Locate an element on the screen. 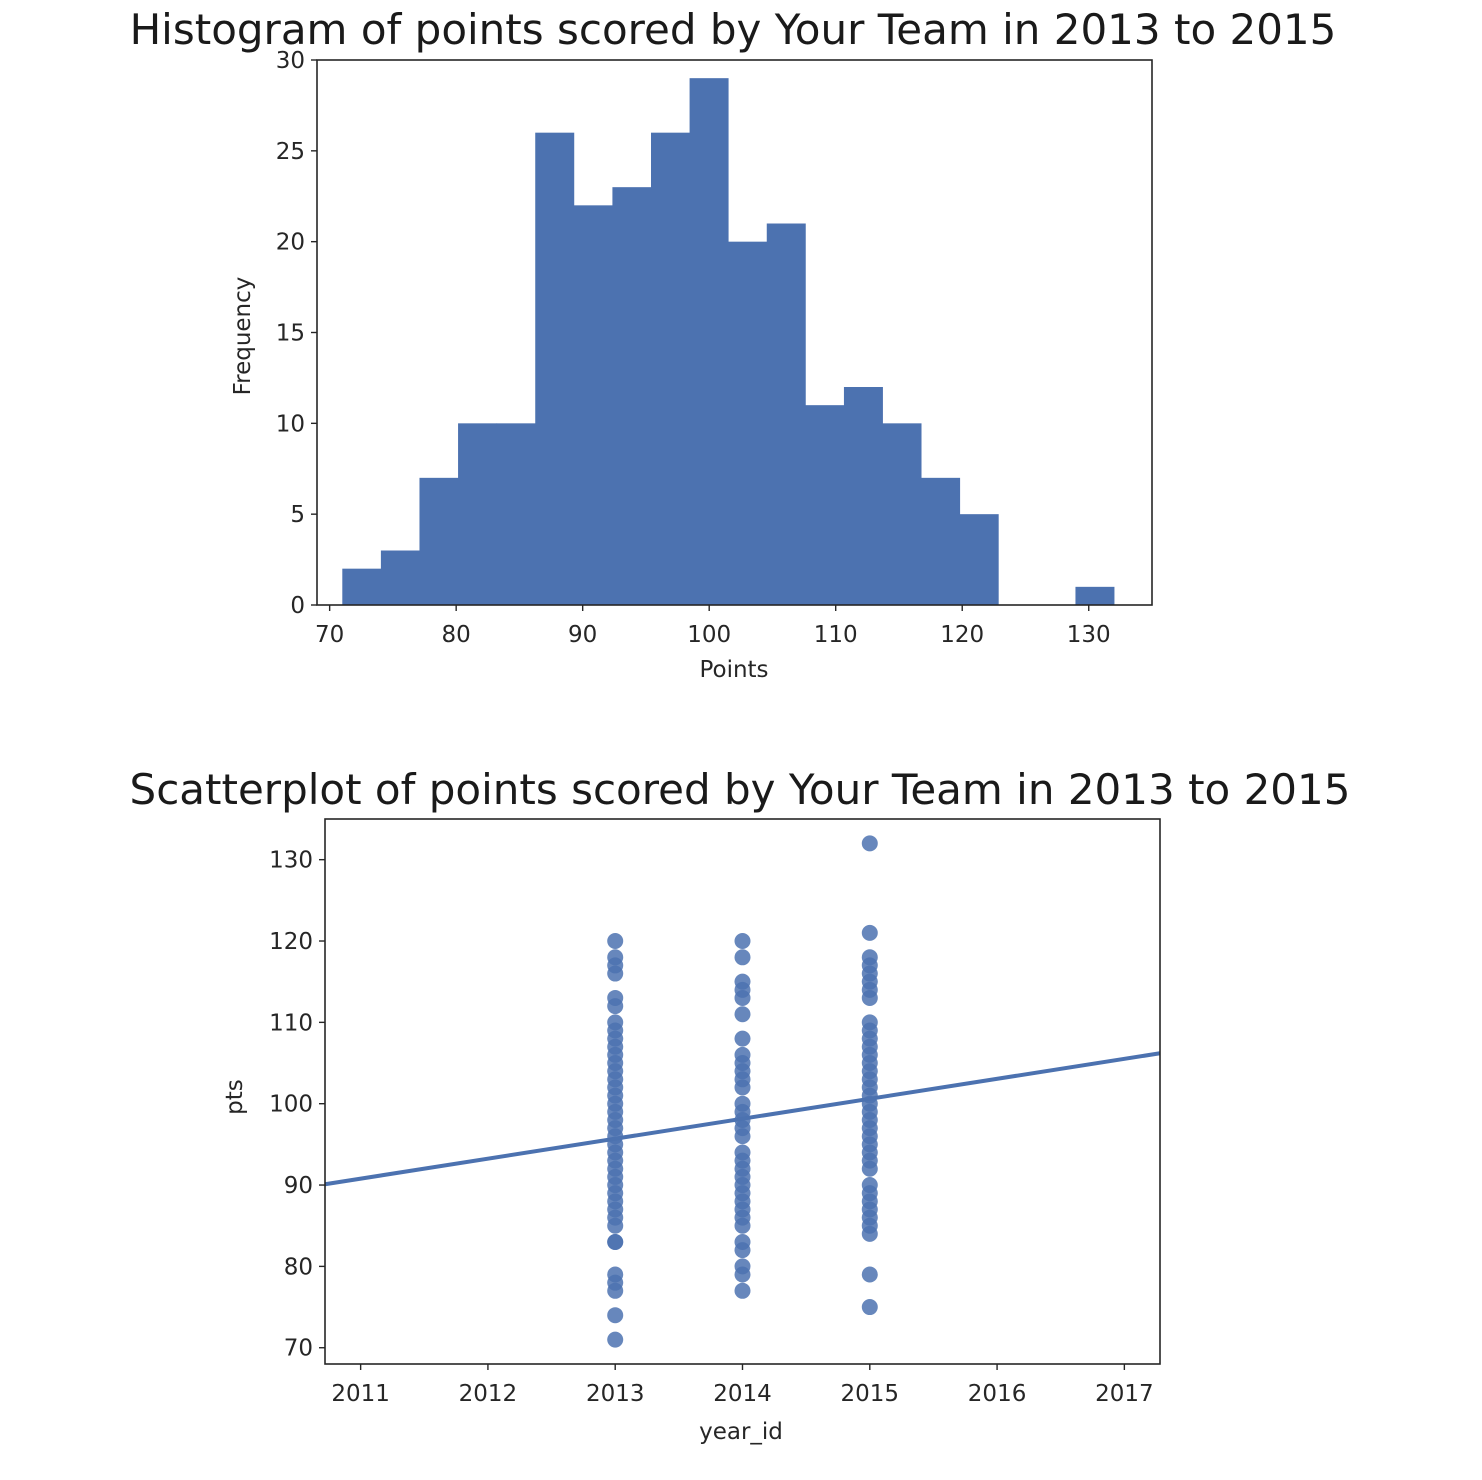 This screenshot has height=1480, width=1482. histogram-y-tick-label: 0 is located at coordinates (297, 606).